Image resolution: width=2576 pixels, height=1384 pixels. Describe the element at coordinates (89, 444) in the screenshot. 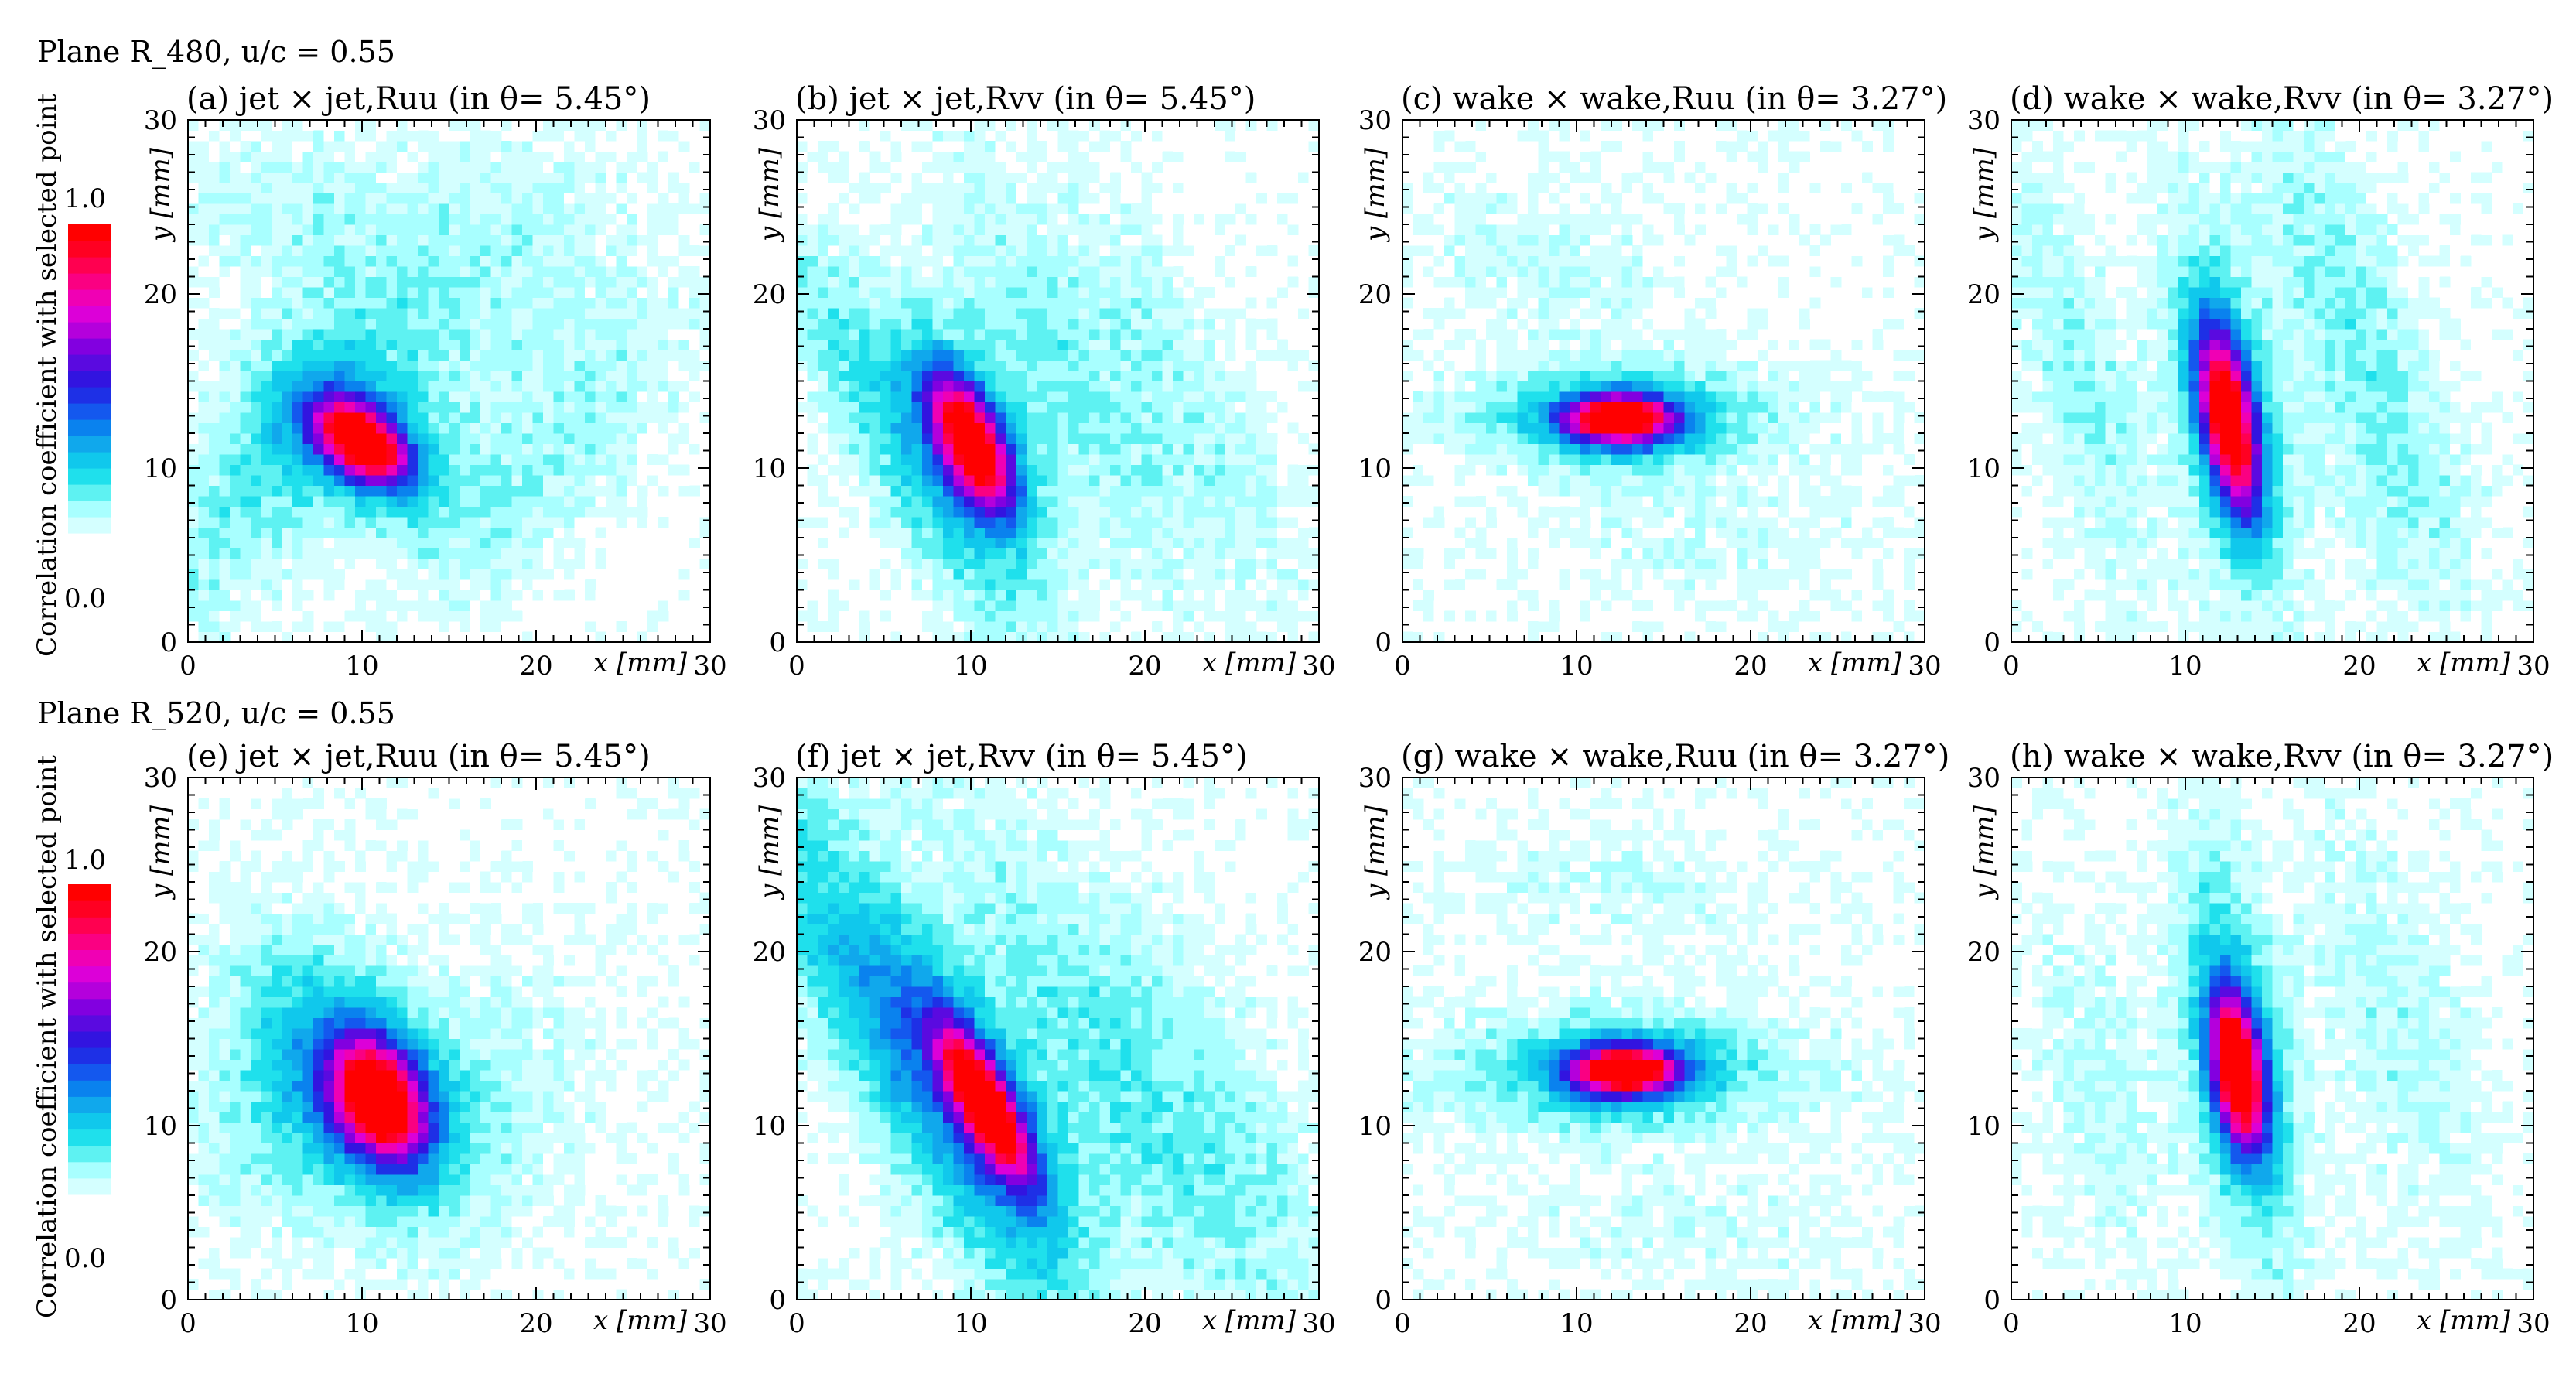

I see `colorbar-swatch` at that location.